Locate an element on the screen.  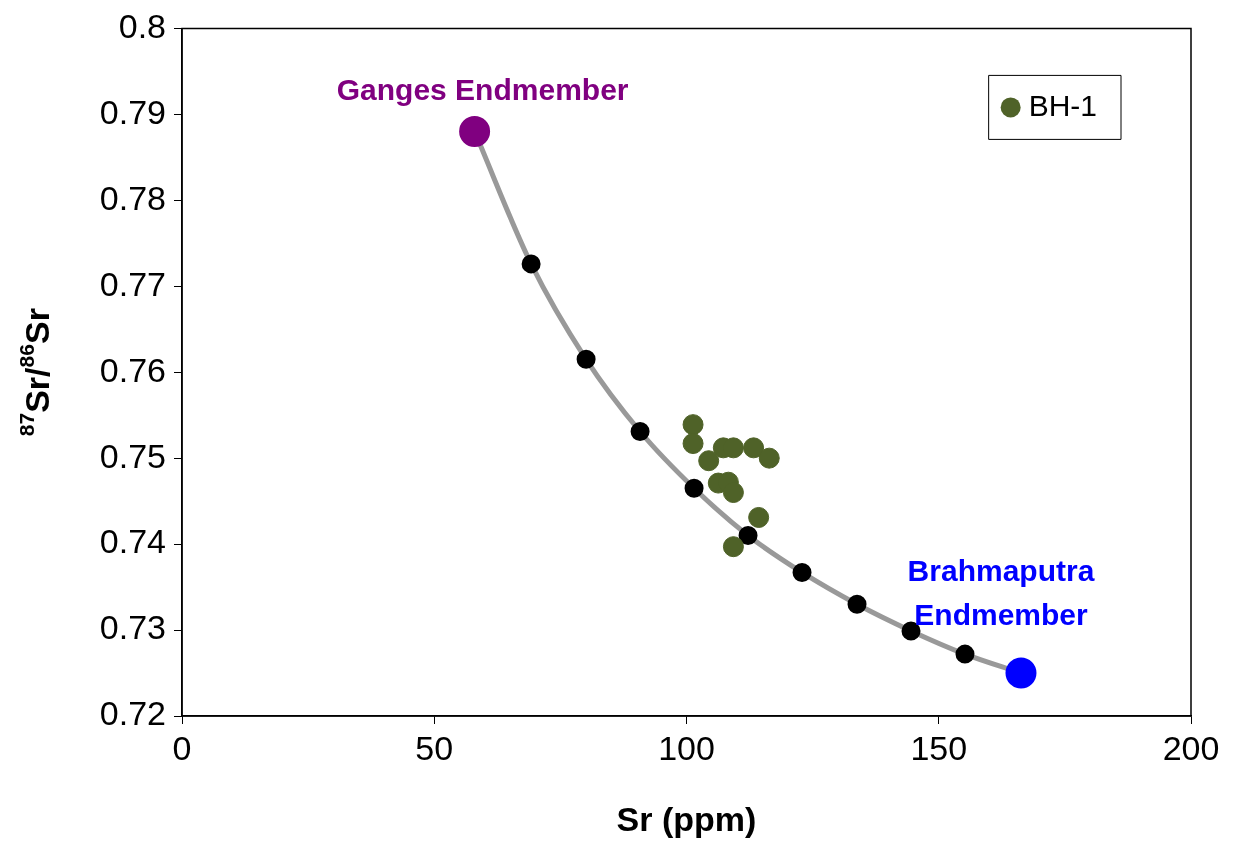
legend-label: BH-1 is located at coordinates (1063, 105).